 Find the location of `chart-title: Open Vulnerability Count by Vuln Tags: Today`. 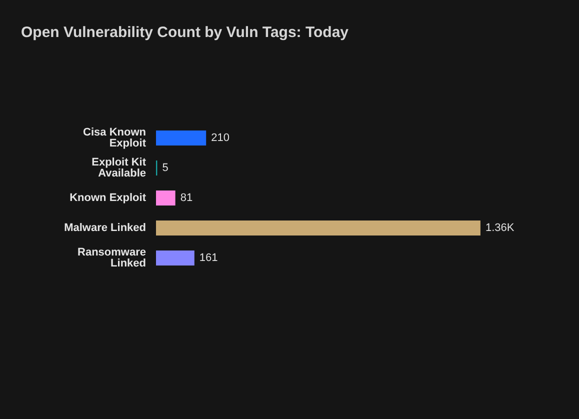

chart-title: Open Vulnerability Count by Vuln Tags: Today is located at coordinates (185, 32).